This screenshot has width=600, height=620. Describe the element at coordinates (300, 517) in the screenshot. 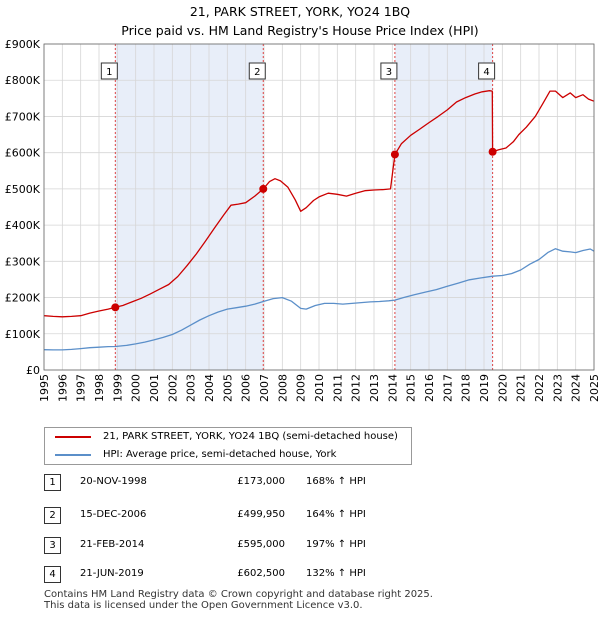

I see `sale-row: 2 15-DEC-2006 £499,950 164% ↑ HPI` at that location.